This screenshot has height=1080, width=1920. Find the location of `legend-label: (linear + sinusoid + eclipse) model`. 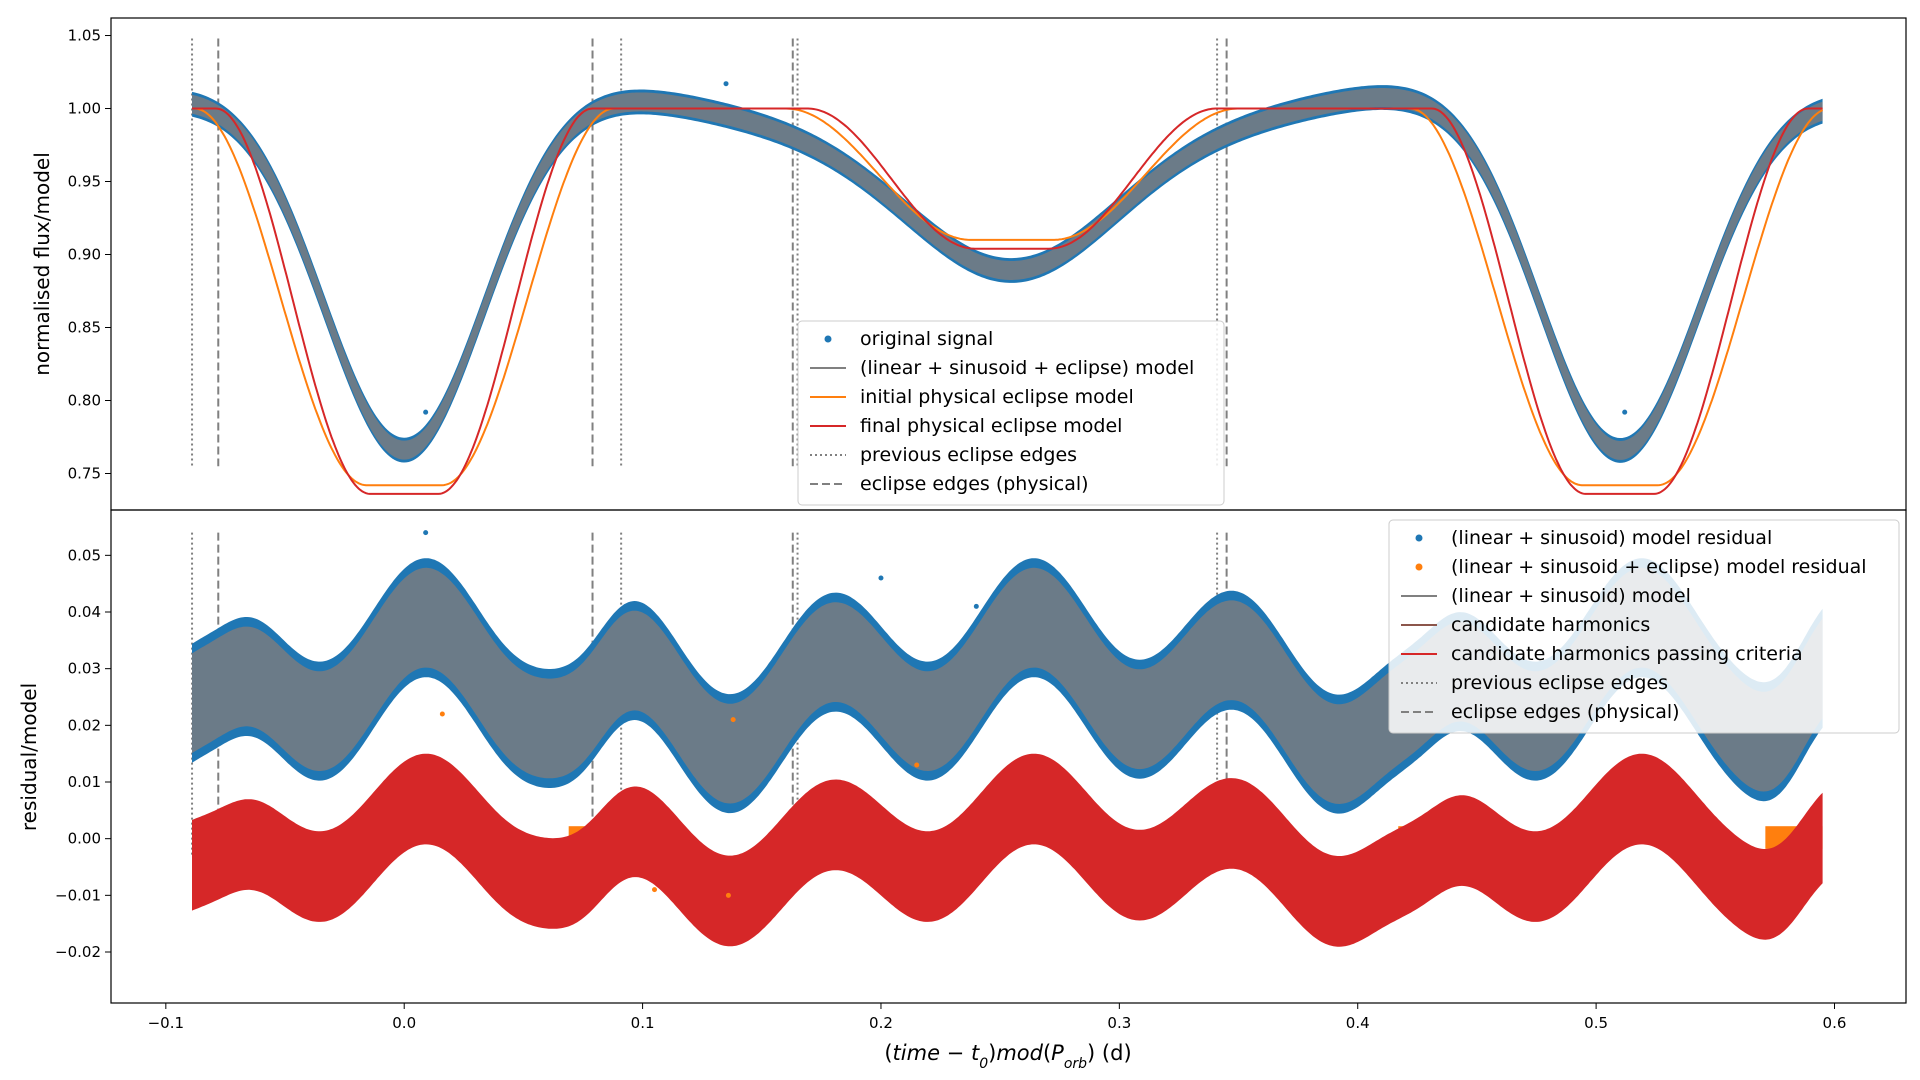

legend-label: (linear + sinusoid + eclipse) model is located at coordinates (1027, 368).